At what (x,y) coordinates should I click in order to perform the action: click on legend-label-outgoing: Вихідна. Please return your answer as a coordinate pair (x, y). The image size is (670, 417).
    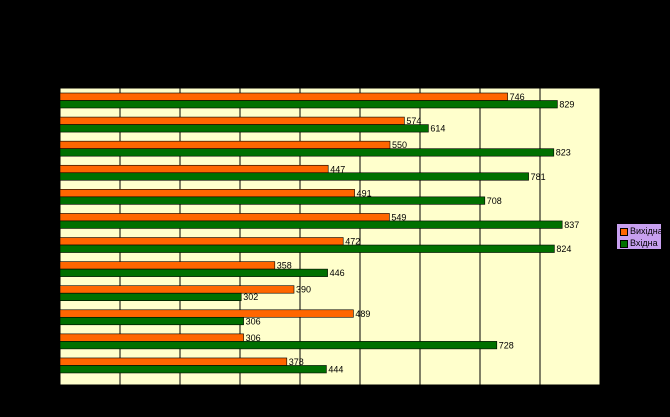
    Looking at the image, I should click on (646, 231).